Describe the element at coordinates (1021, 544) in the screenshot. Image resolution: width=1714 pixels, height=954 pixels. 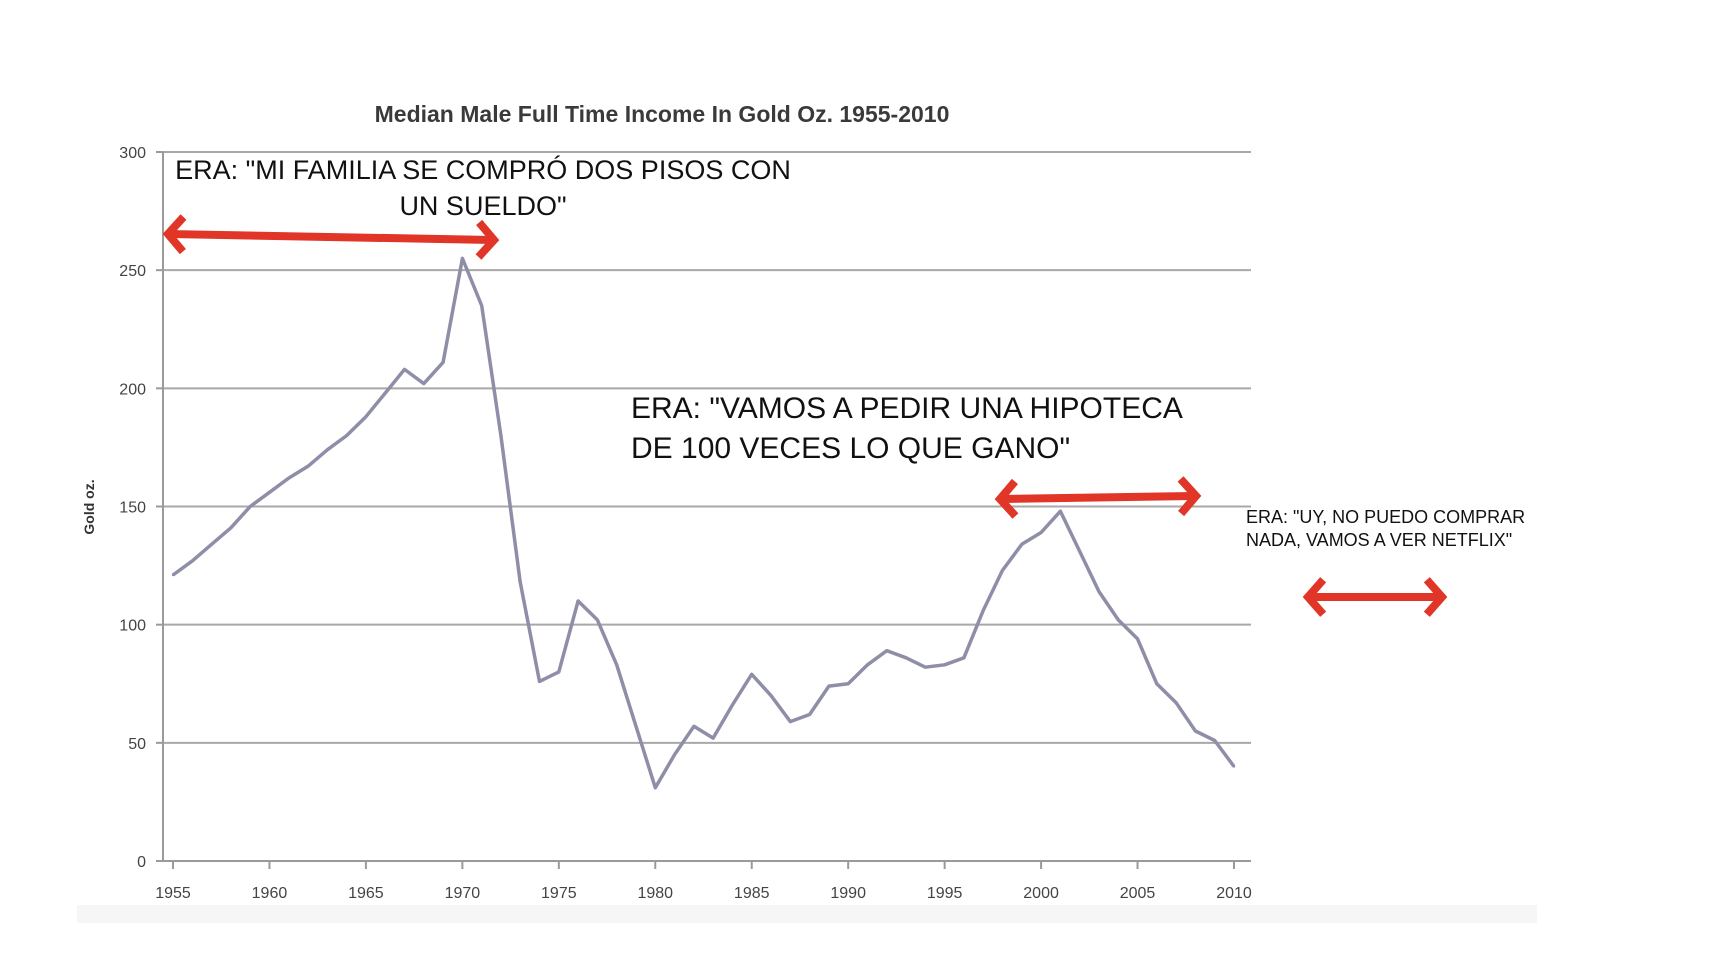
I see `data-point-1999` at that location.